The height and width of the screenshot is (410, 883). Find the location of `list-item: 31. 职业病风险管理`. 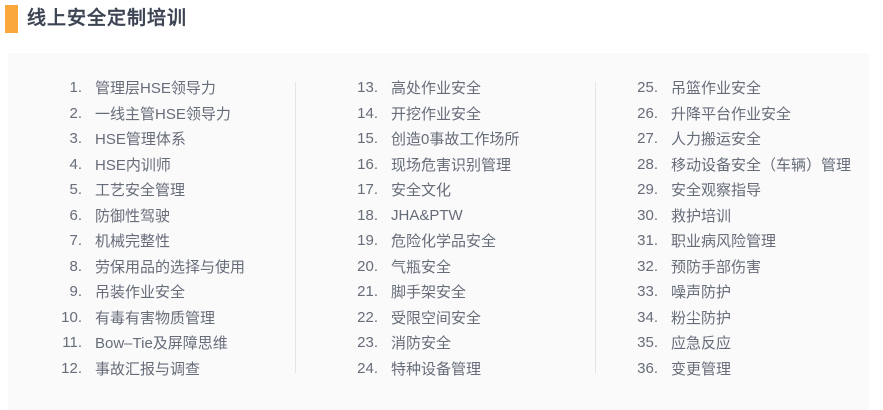

list-item: 31. 职业病风险管理 is located at coordinates (730, 241).